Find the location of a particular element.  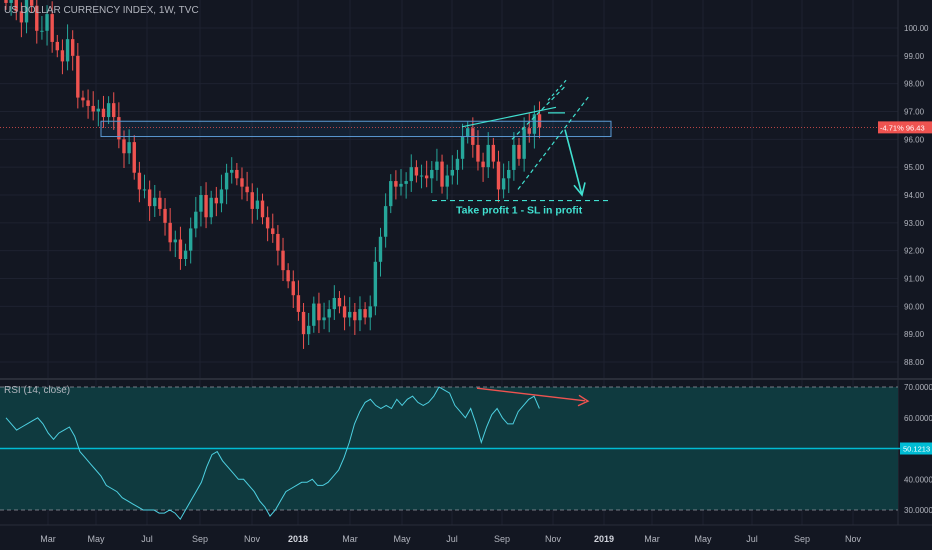

rsi-tick-label: 30.0000 is located at coordinates (918, 510).